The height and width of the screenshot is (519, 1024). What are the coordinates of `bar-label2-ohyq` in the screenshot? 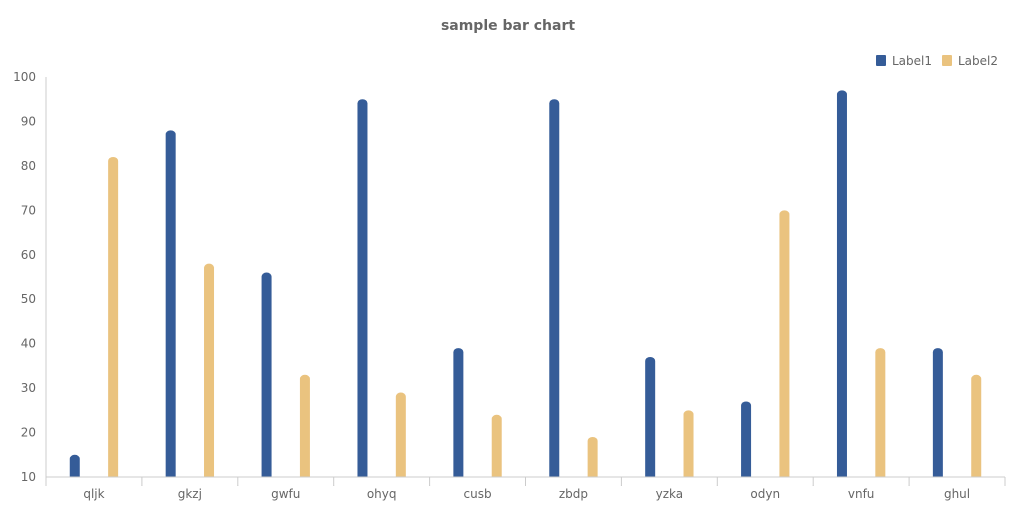 It's located at (400, 436).